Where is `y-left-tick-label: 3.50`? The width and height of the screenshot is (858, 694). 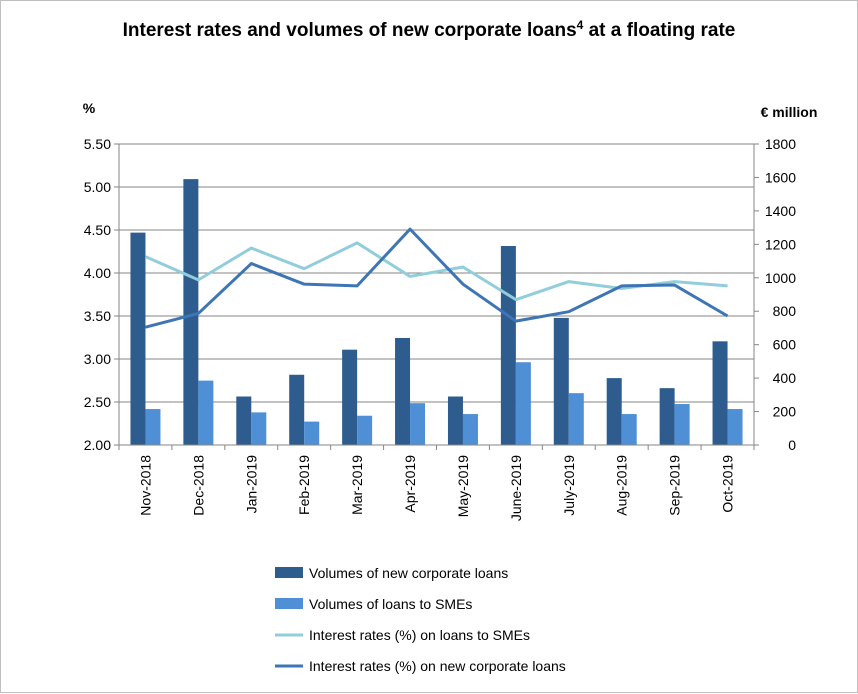
y-left-tick-label: 3.50 is located at coordinates (97, 316).